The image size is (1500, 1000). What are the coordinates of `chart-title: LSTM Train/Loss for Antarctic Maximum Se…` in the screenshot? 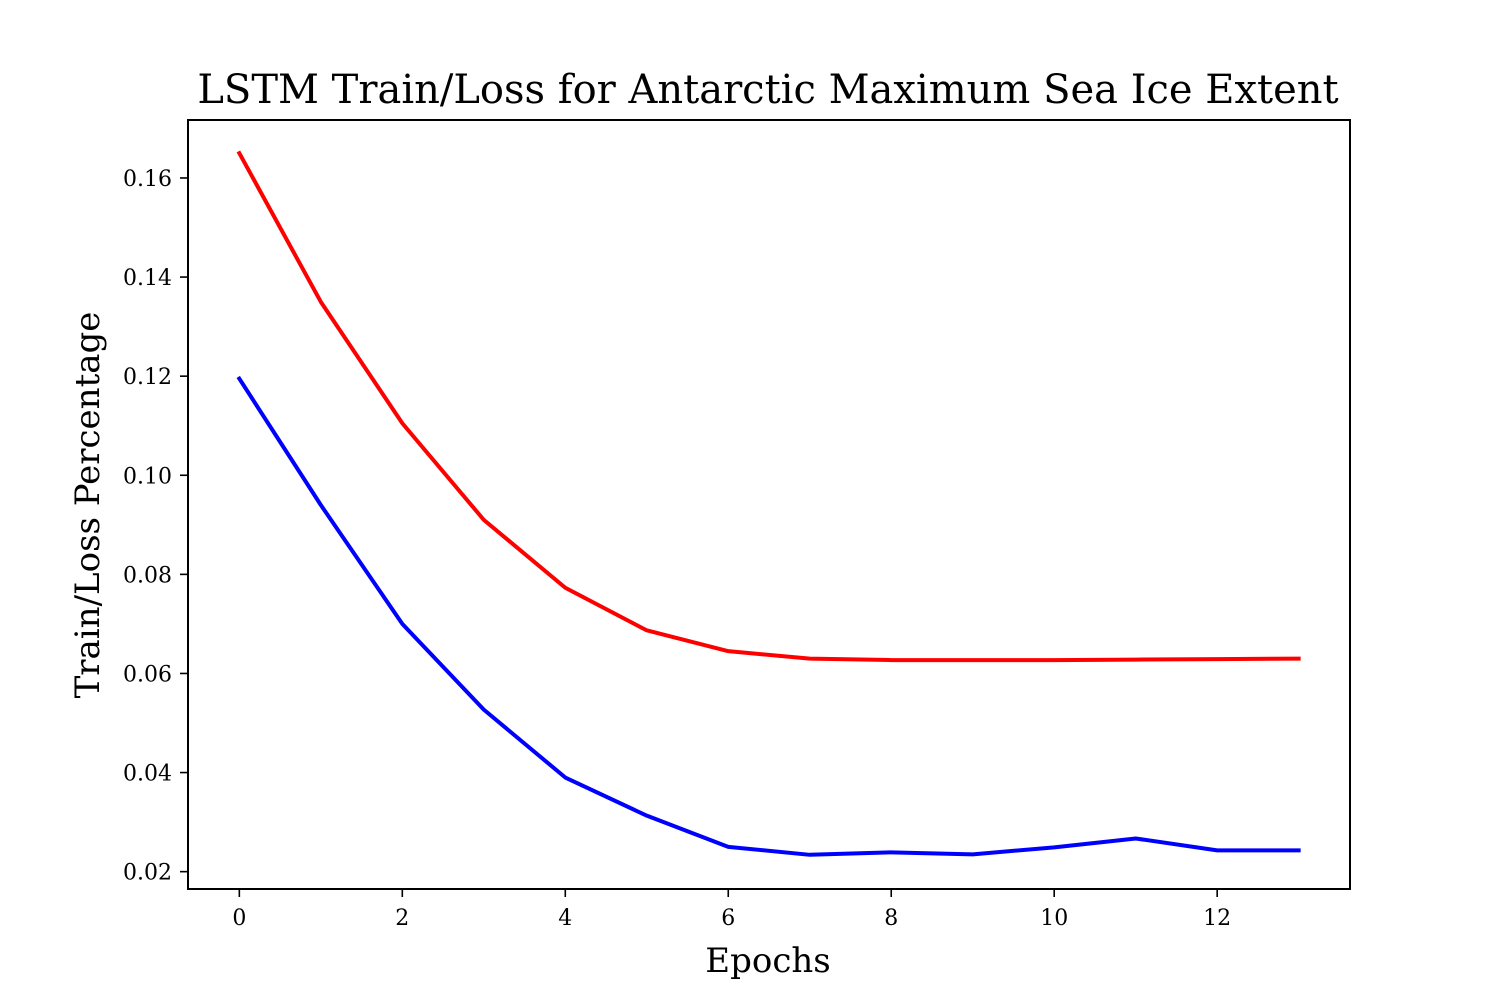 It's located at (767, 90).